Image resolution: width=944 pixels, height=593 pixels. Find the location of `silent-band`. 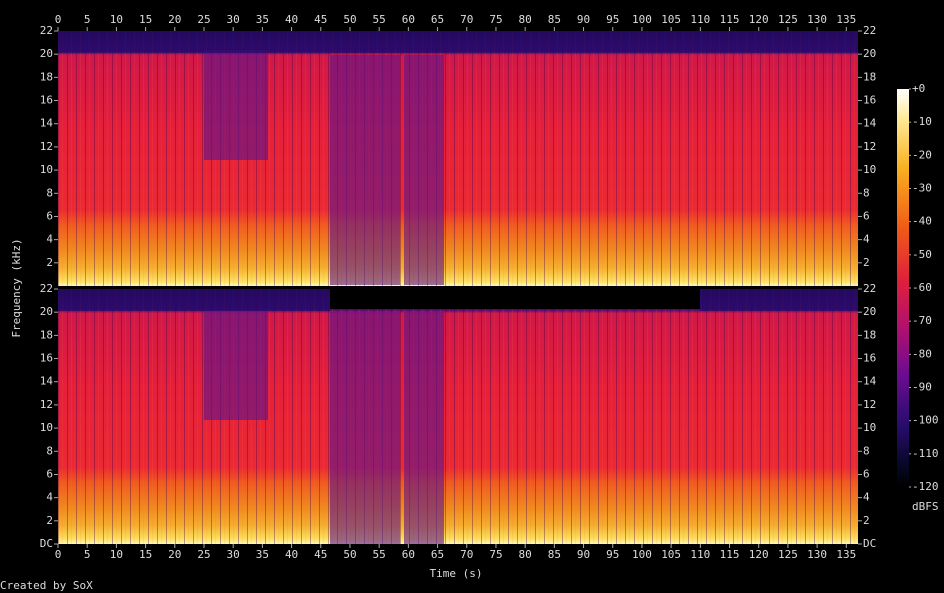

silent-band is located at coordinates (515, 299).